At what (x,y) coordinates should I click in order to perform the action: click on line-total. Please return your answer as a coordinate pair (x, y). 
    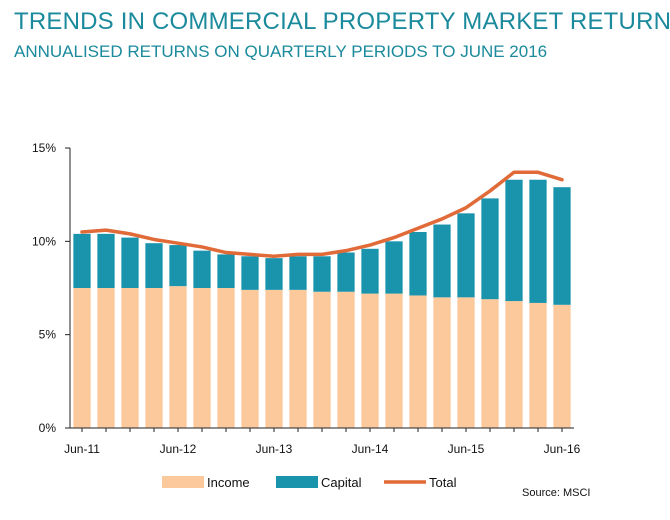
    Looking at the image, I should click on (322, 214).